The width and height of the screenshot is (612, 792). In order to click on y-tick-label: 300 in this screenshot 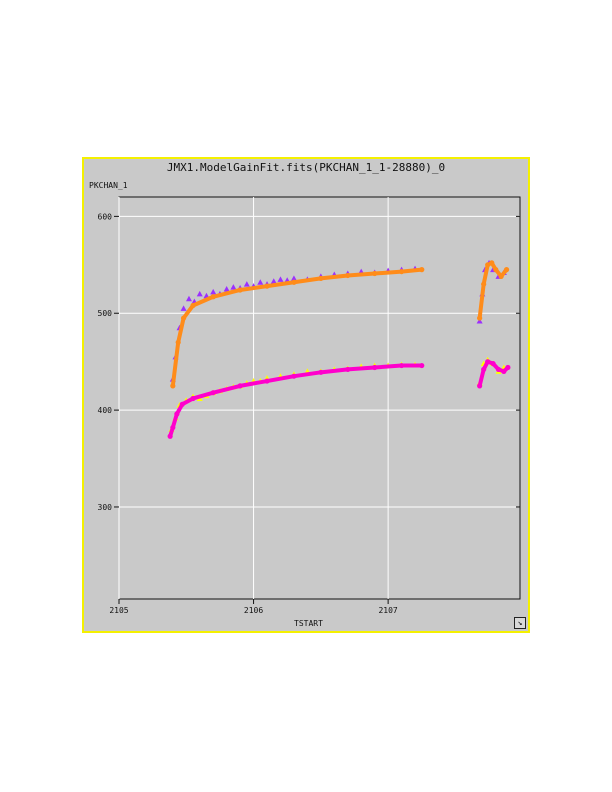, I will do `click(105, 507)`.